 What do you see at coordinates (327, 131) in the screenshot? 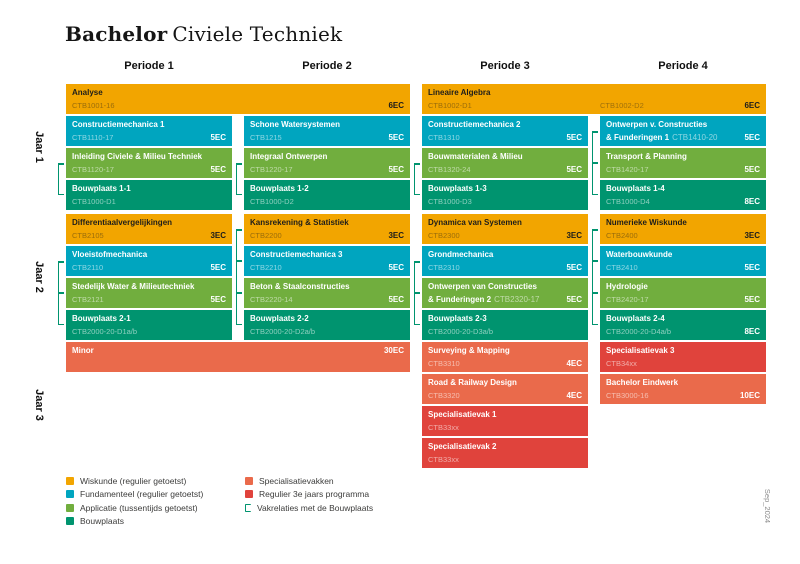
I see `course-block-schone-watersystemen: Schone Watersystemen CTB1215 5EC` at bounding box center [327, 131].